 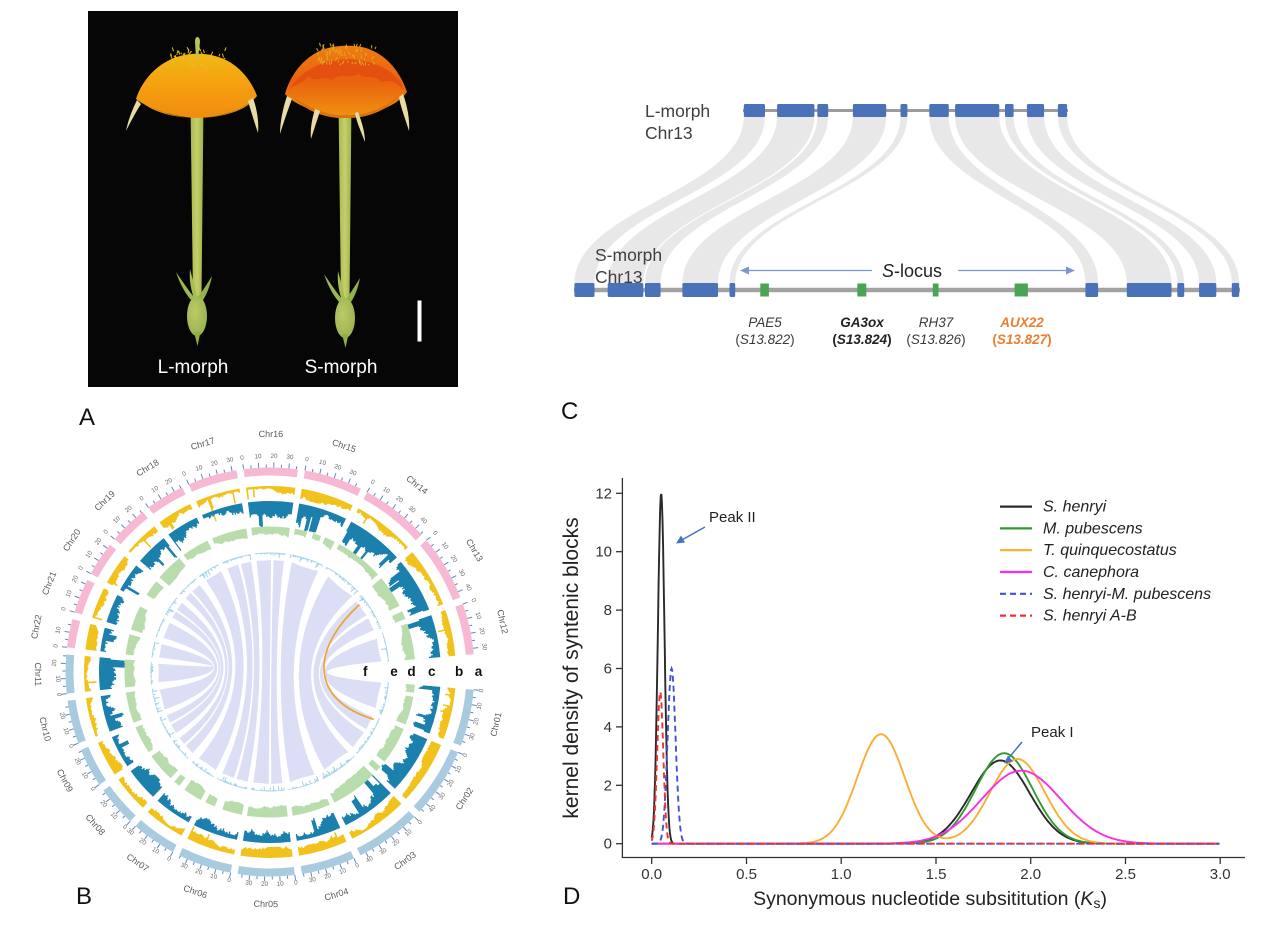 I want to click on svg-text: GA3ox, so click(x=862, y=322).